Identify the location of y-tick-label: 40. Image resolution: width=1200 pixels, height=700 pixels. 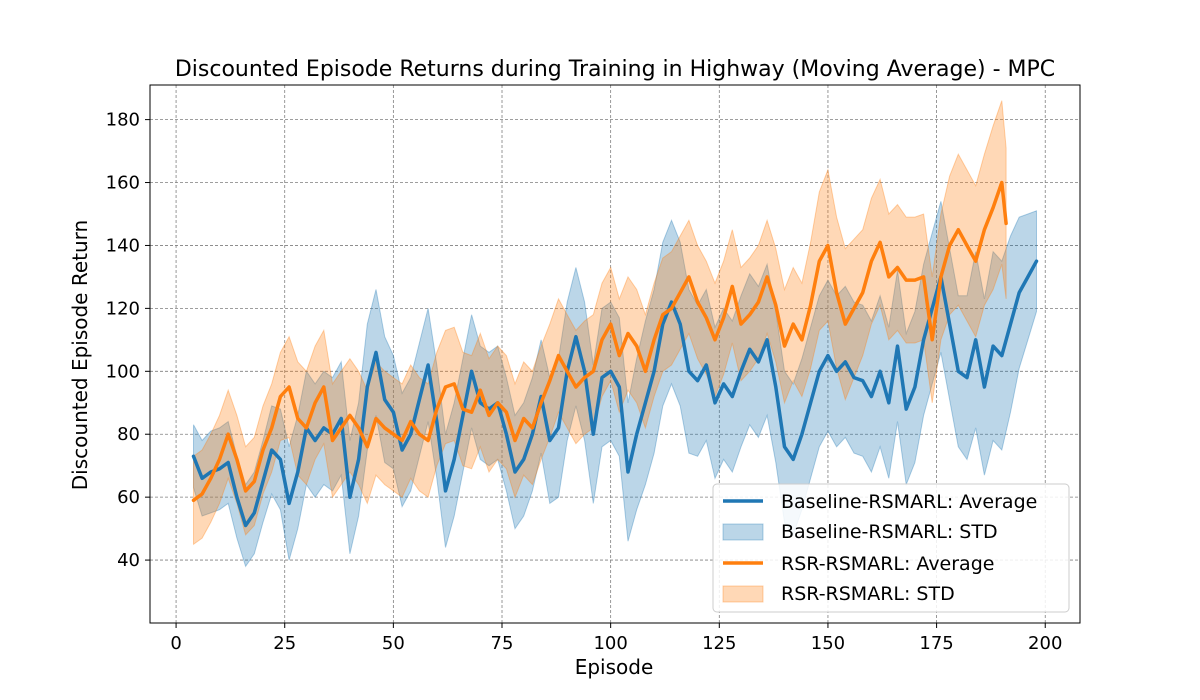
(128, 560).